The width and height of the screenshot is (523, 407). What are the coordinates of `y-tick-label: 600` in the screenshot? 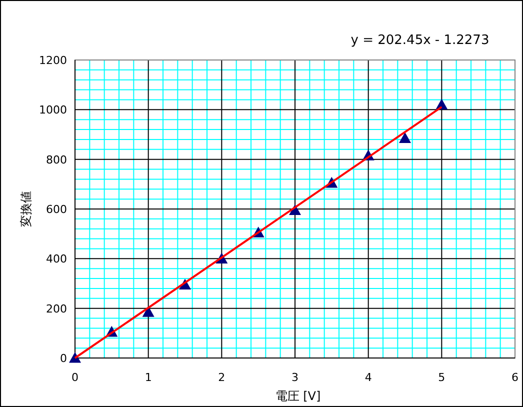 It's located at (56, 209).